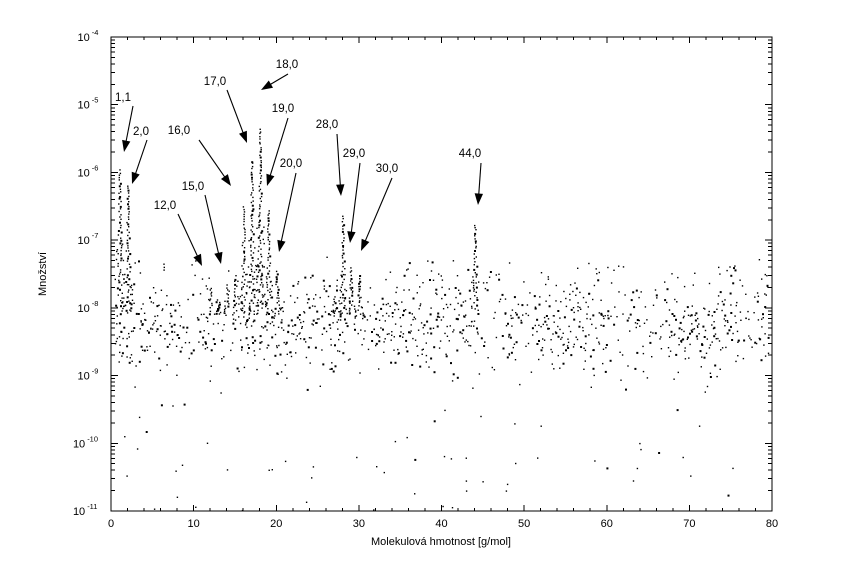 The width and height of the screenshot is (850, 572). What do you see at coordinates (95, 371) in the screenshot?
I see `y-tick-label-exponent: -9` at bounding box center [95, 371].